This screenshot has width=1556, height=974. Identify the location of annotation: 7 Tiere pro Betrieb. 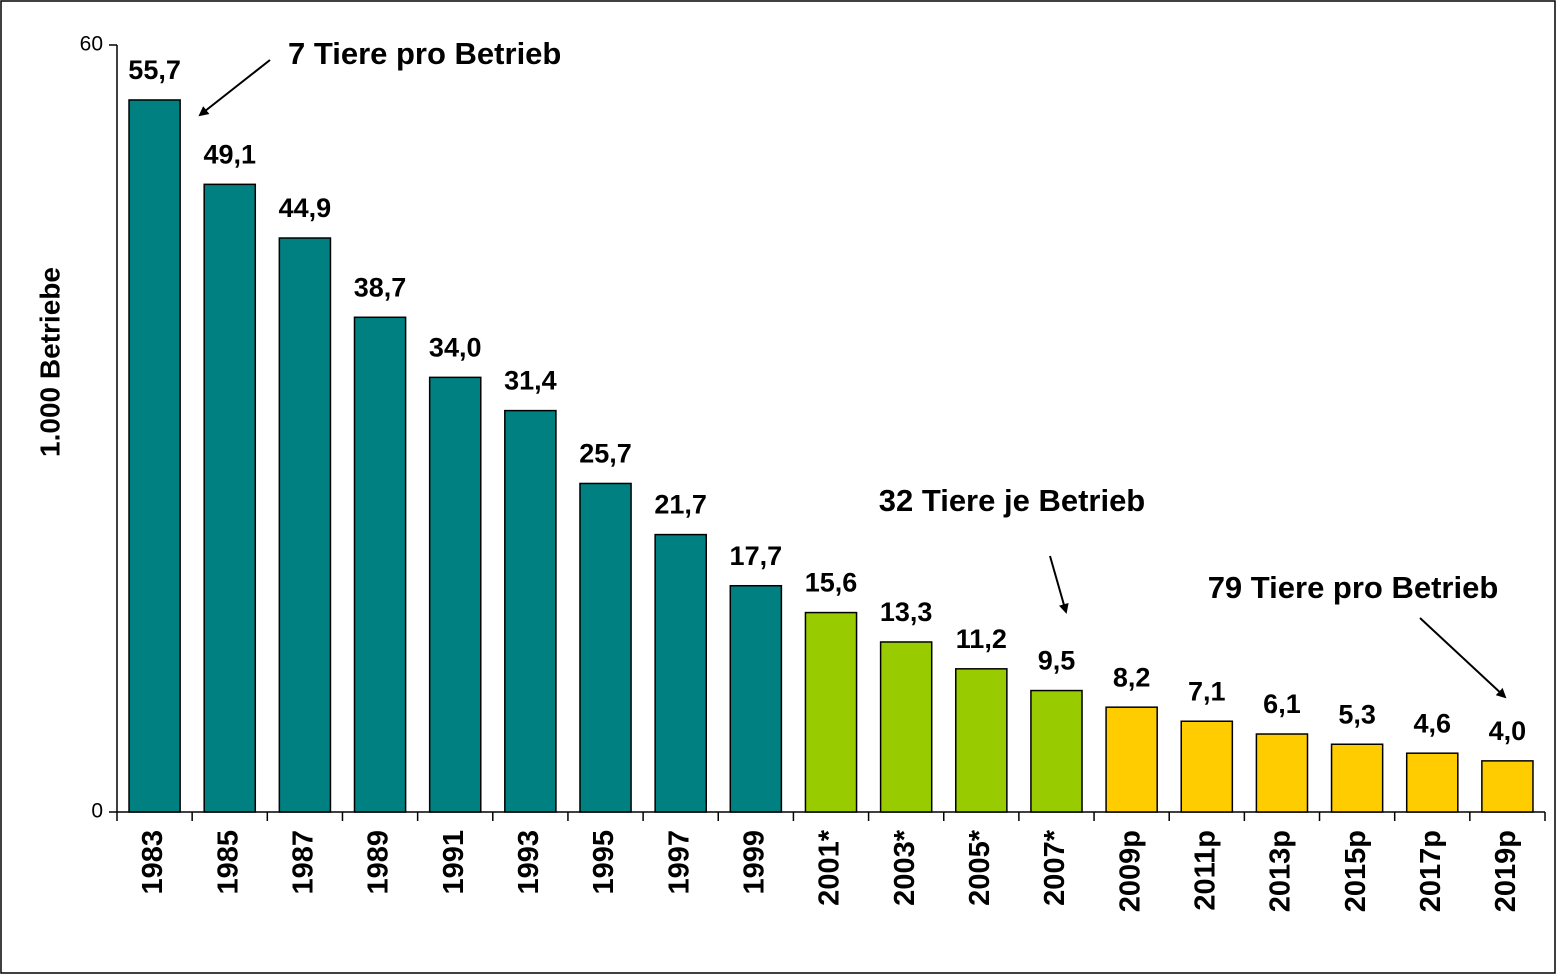
(424, 53).